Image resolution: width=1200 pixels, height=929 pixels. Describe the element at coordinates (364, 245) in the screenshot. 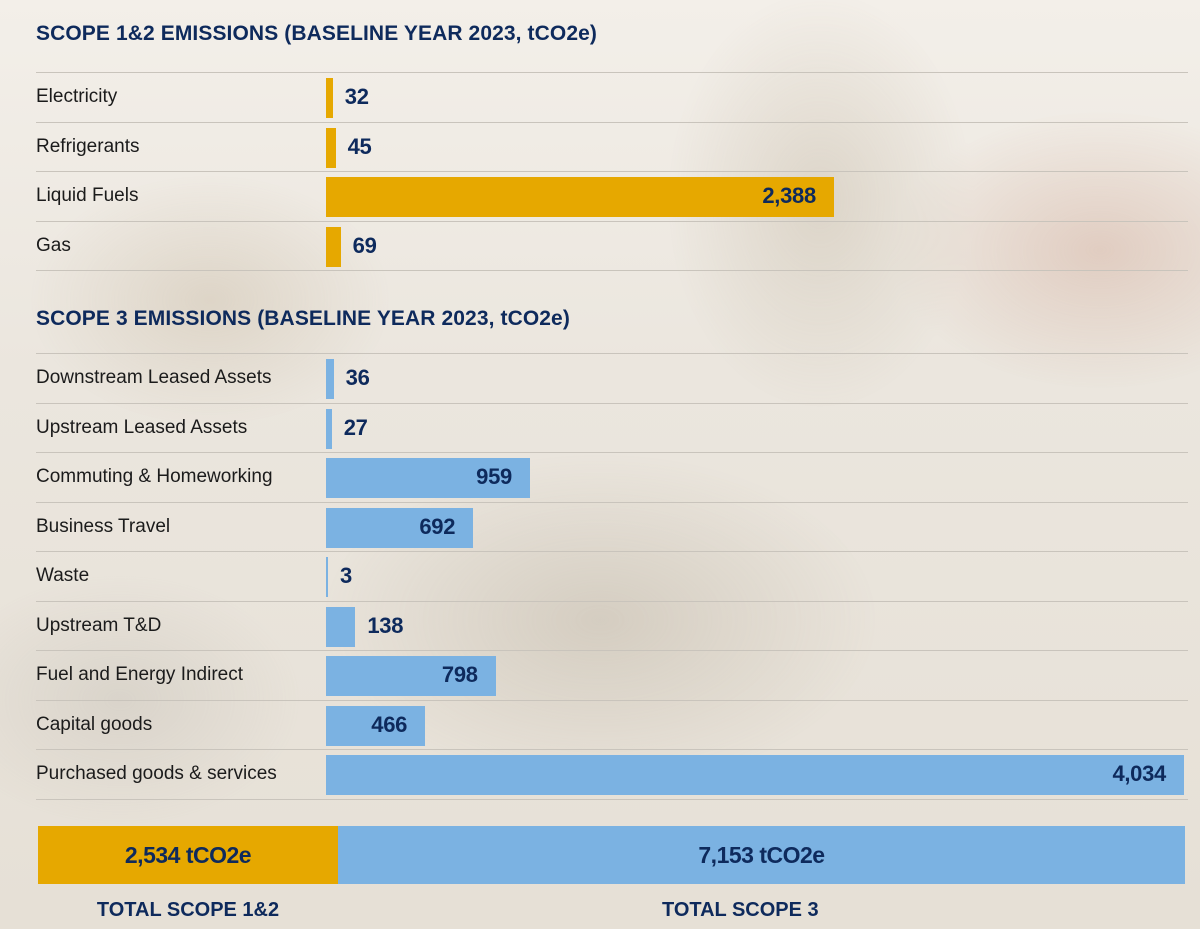

I see `value-label: 69` at that location.